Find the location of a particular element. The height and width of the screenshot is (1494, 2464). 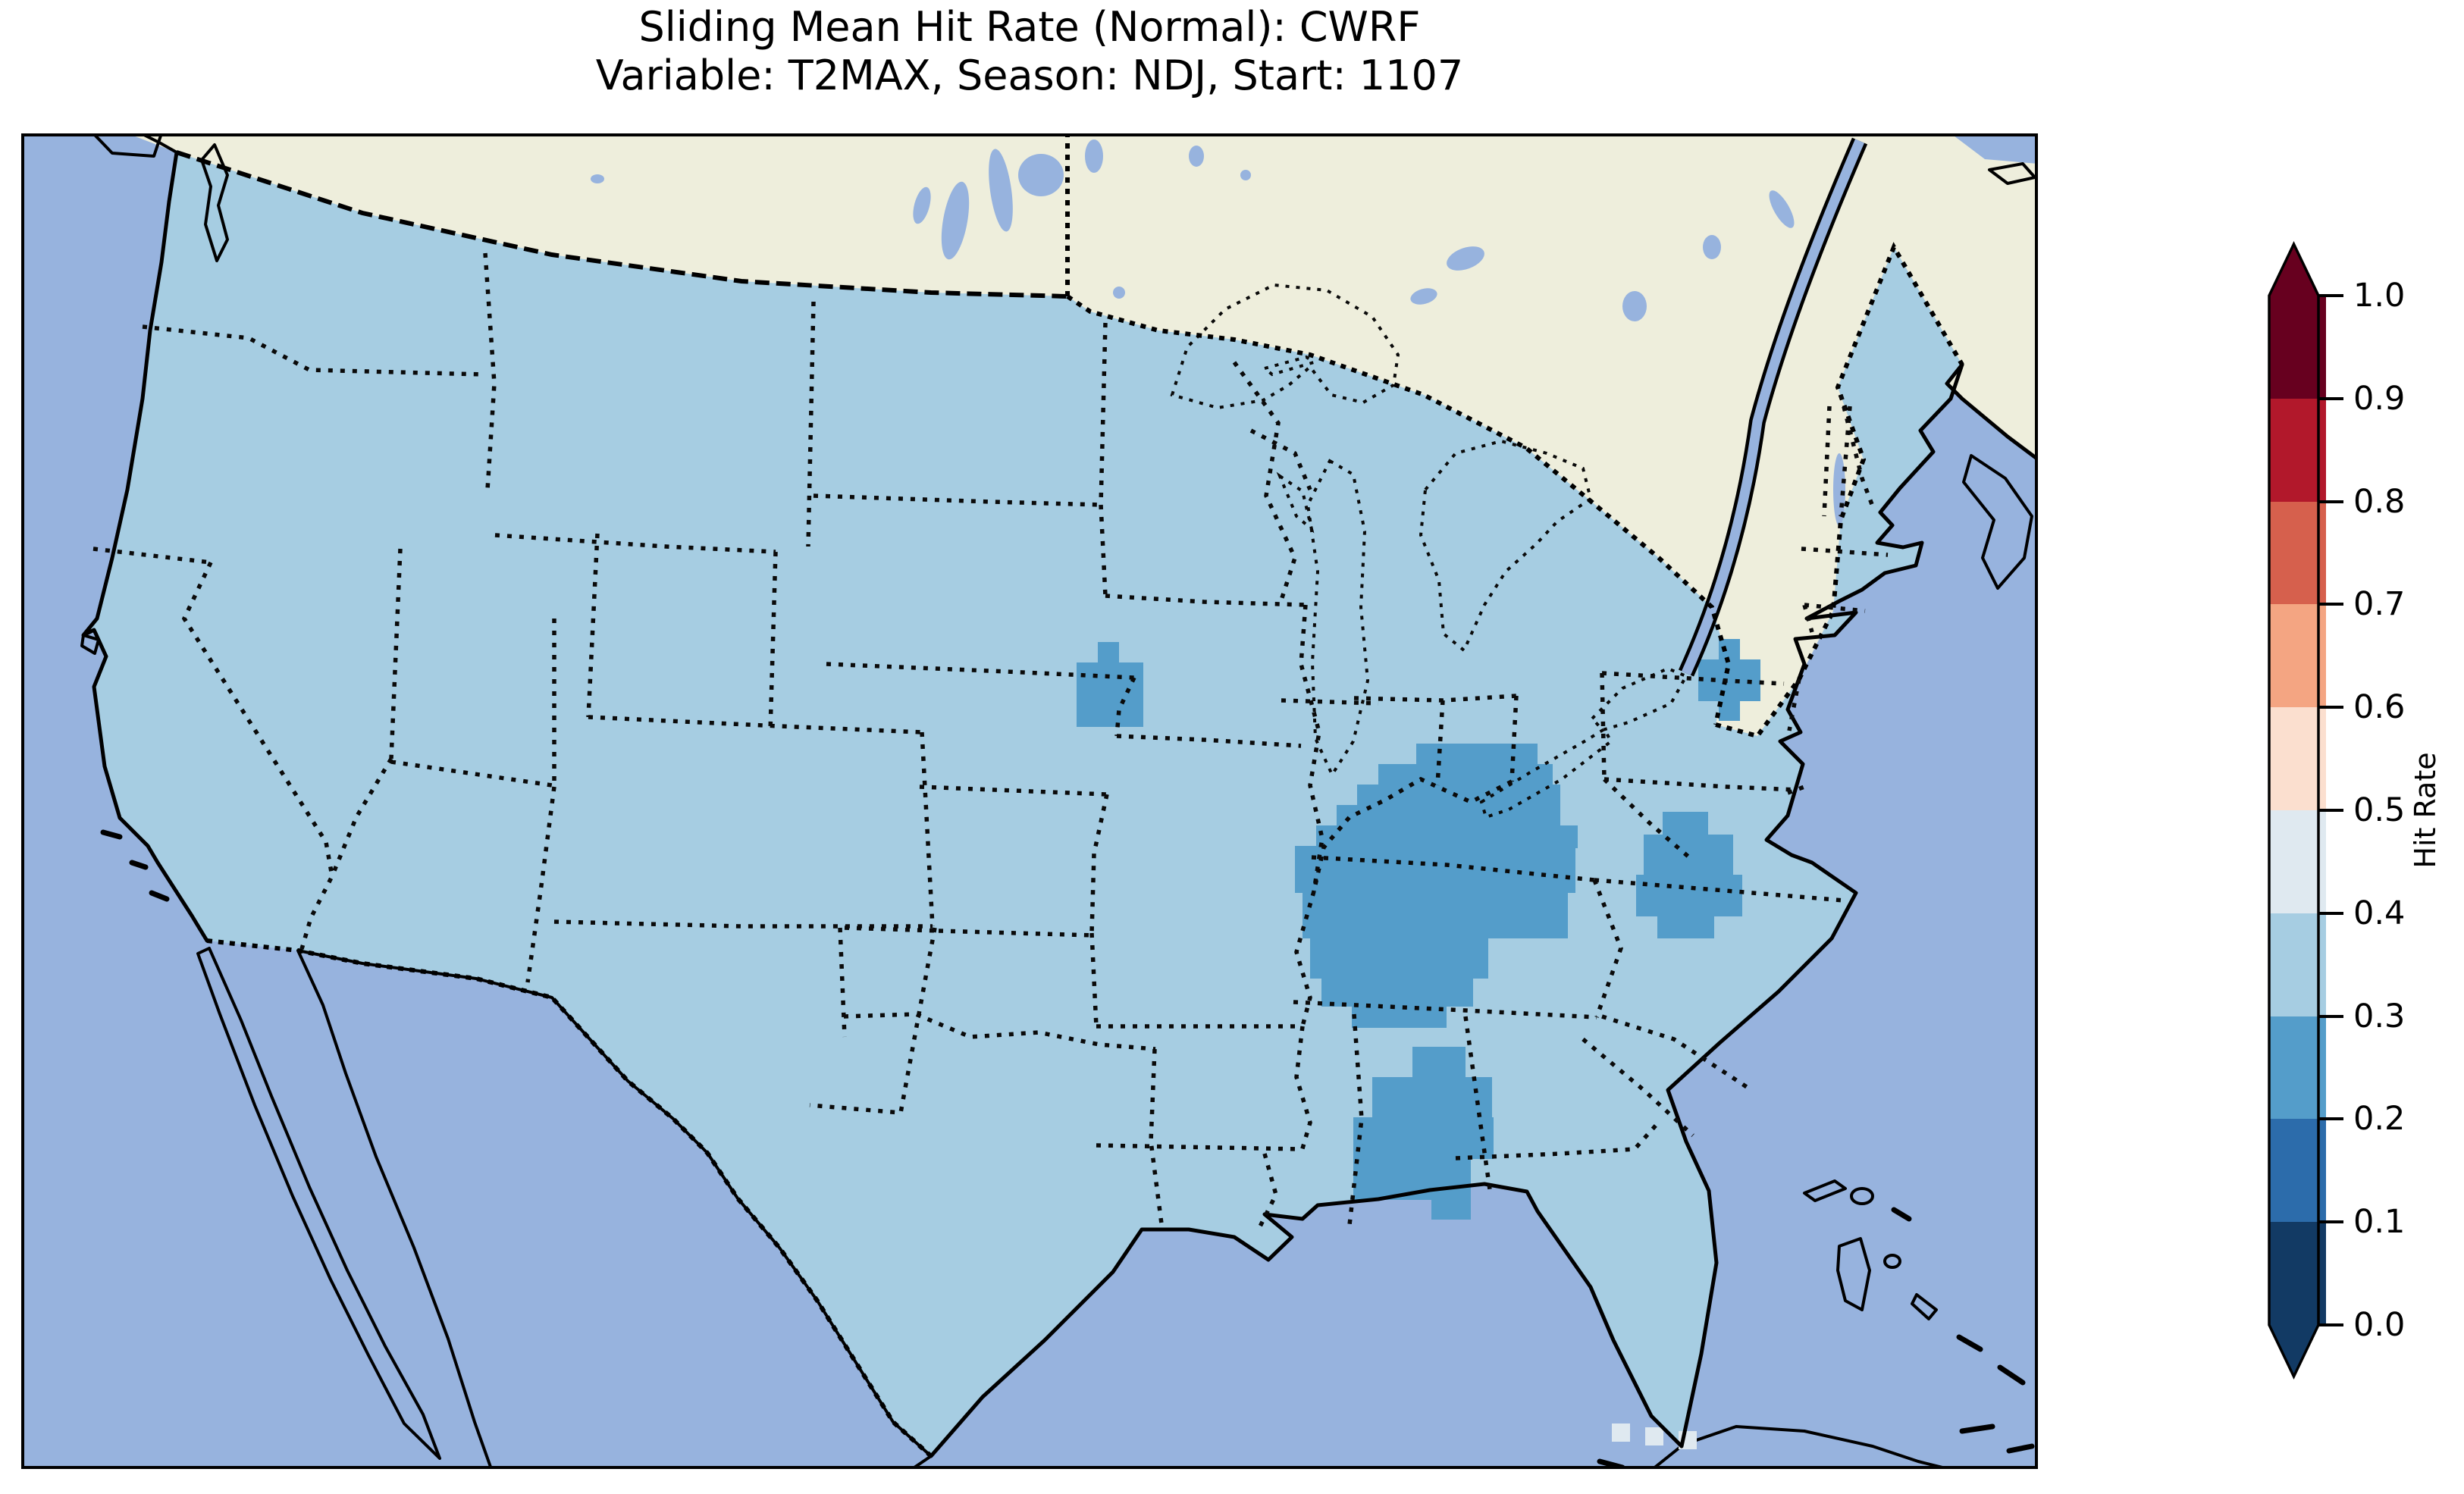

tick-label: 0.5 is located at coordinates (2379, 810).